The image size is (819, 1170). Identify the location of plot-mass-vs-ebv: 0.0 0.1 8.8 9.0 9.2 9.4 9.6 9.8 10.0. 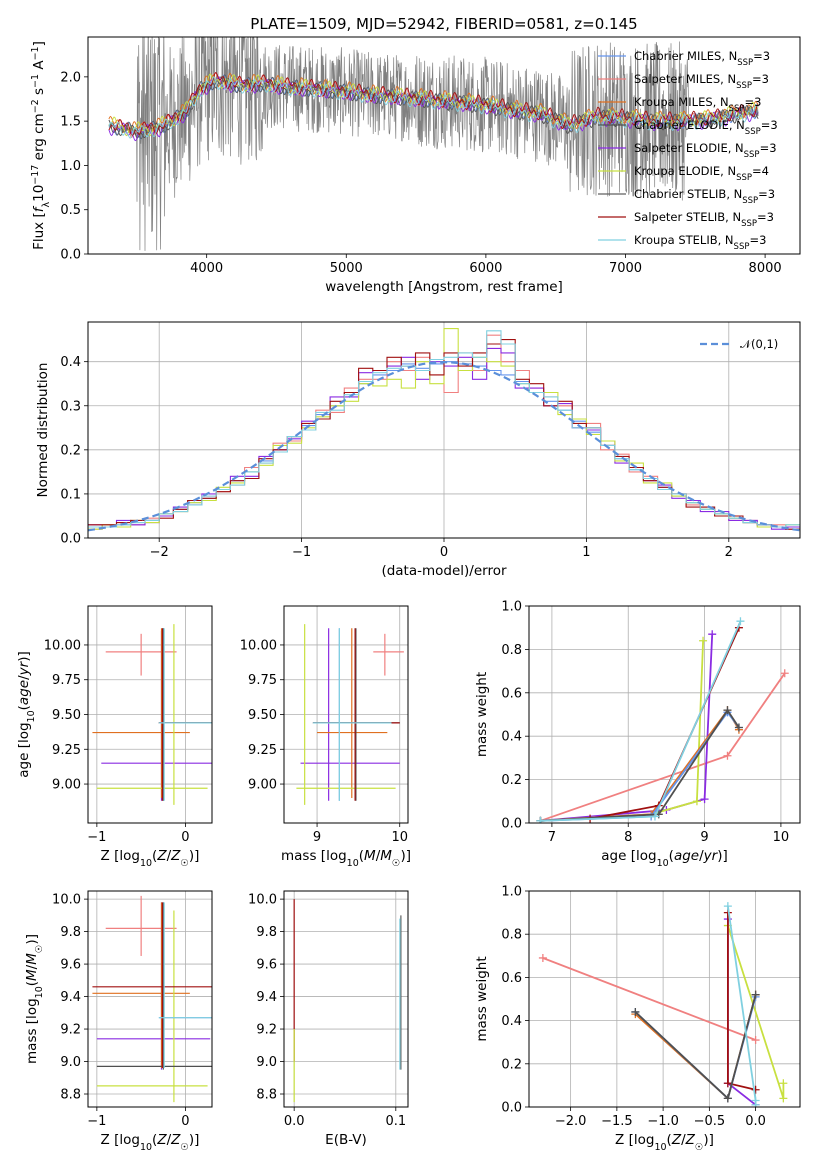
(328, 1009).